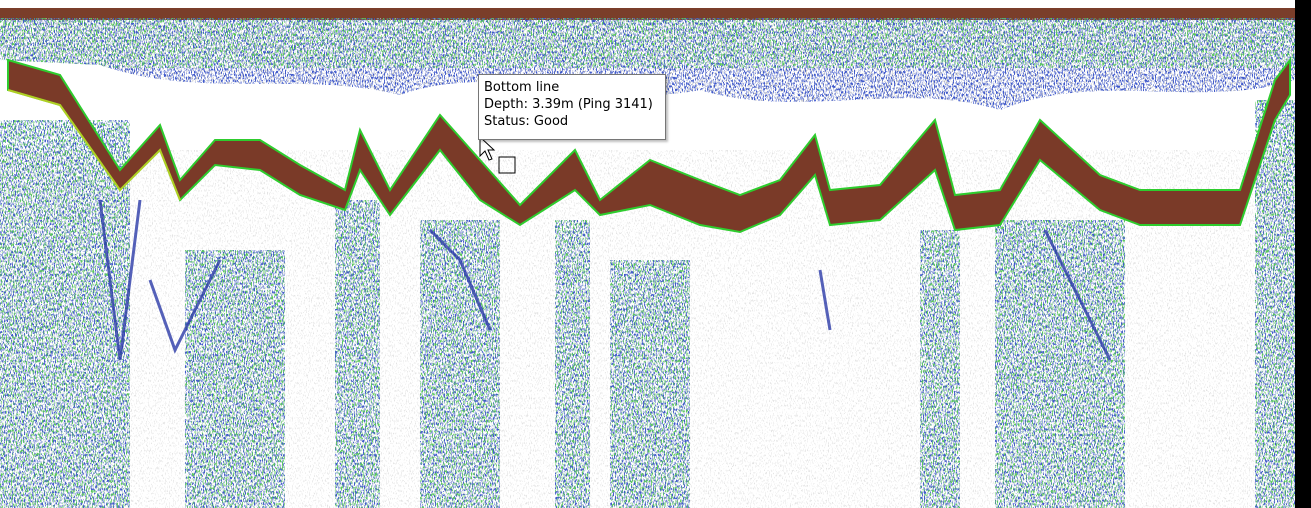 Image resolution: width=1311 pixels, height=508 pixels. What do you see at coordinates (526, 121) in the screenshot?
I see `tooltip-status: Status: Good` at bounding box center [526, 121].